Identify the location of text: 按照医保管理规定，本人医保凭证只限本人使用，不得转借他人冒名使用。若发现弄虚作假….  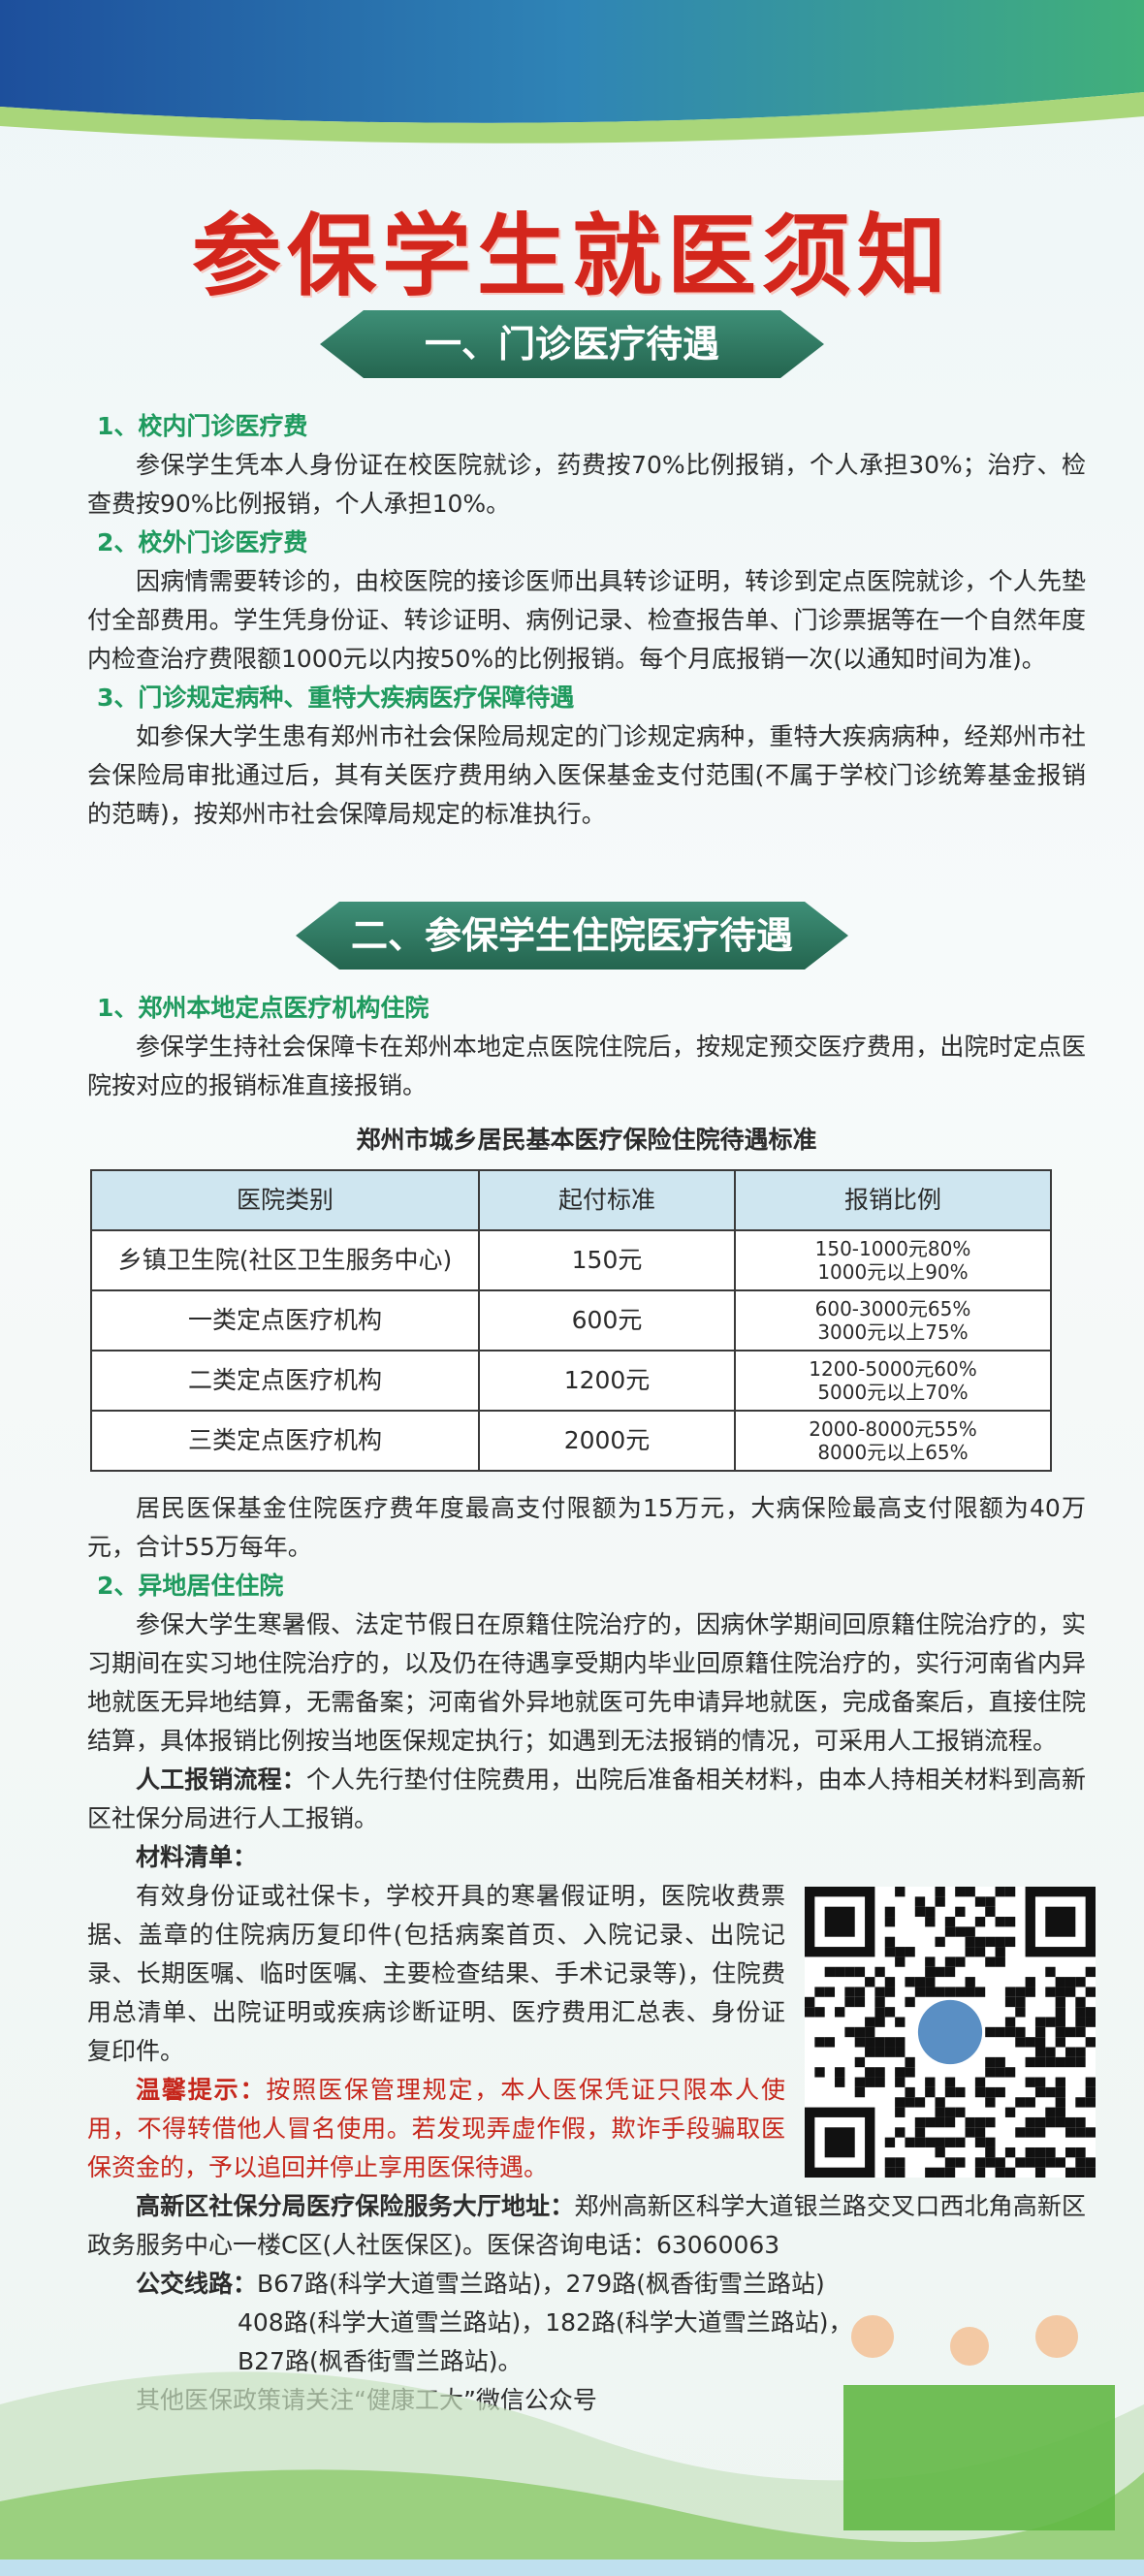
(436, 2128).